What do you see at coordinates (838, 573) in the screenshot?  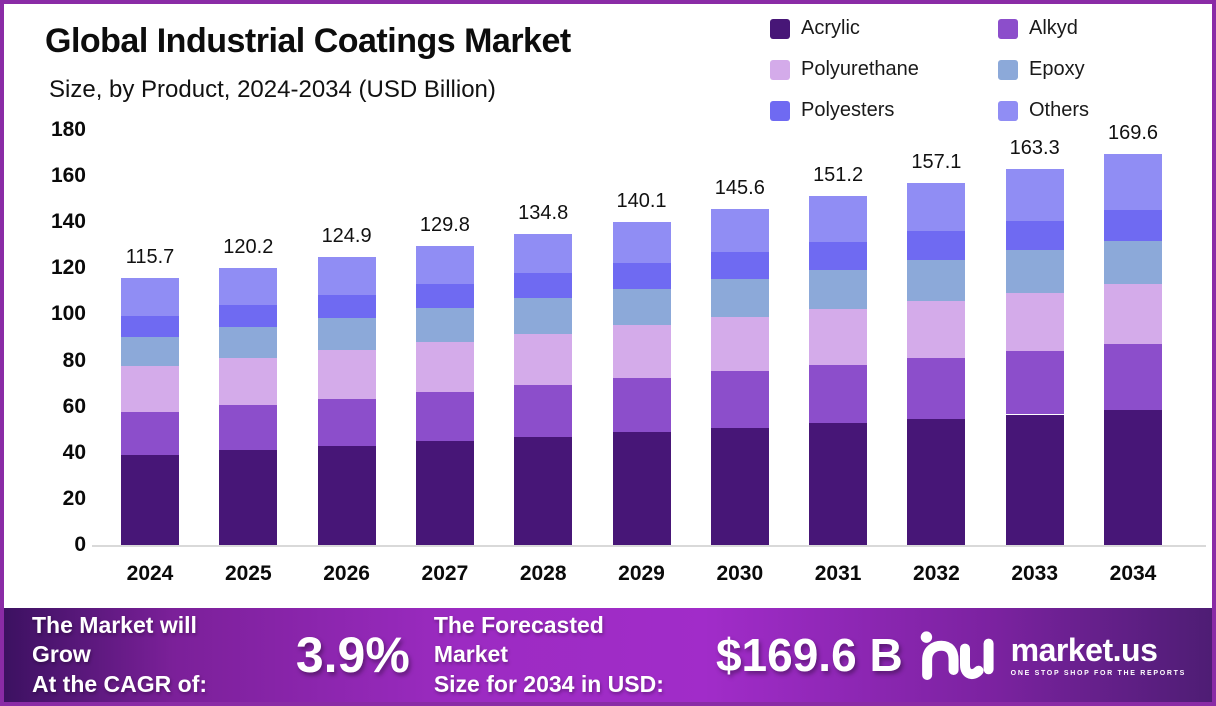 I see `x-axis-tick-2031: 2031` at bounding box center [838, 573].